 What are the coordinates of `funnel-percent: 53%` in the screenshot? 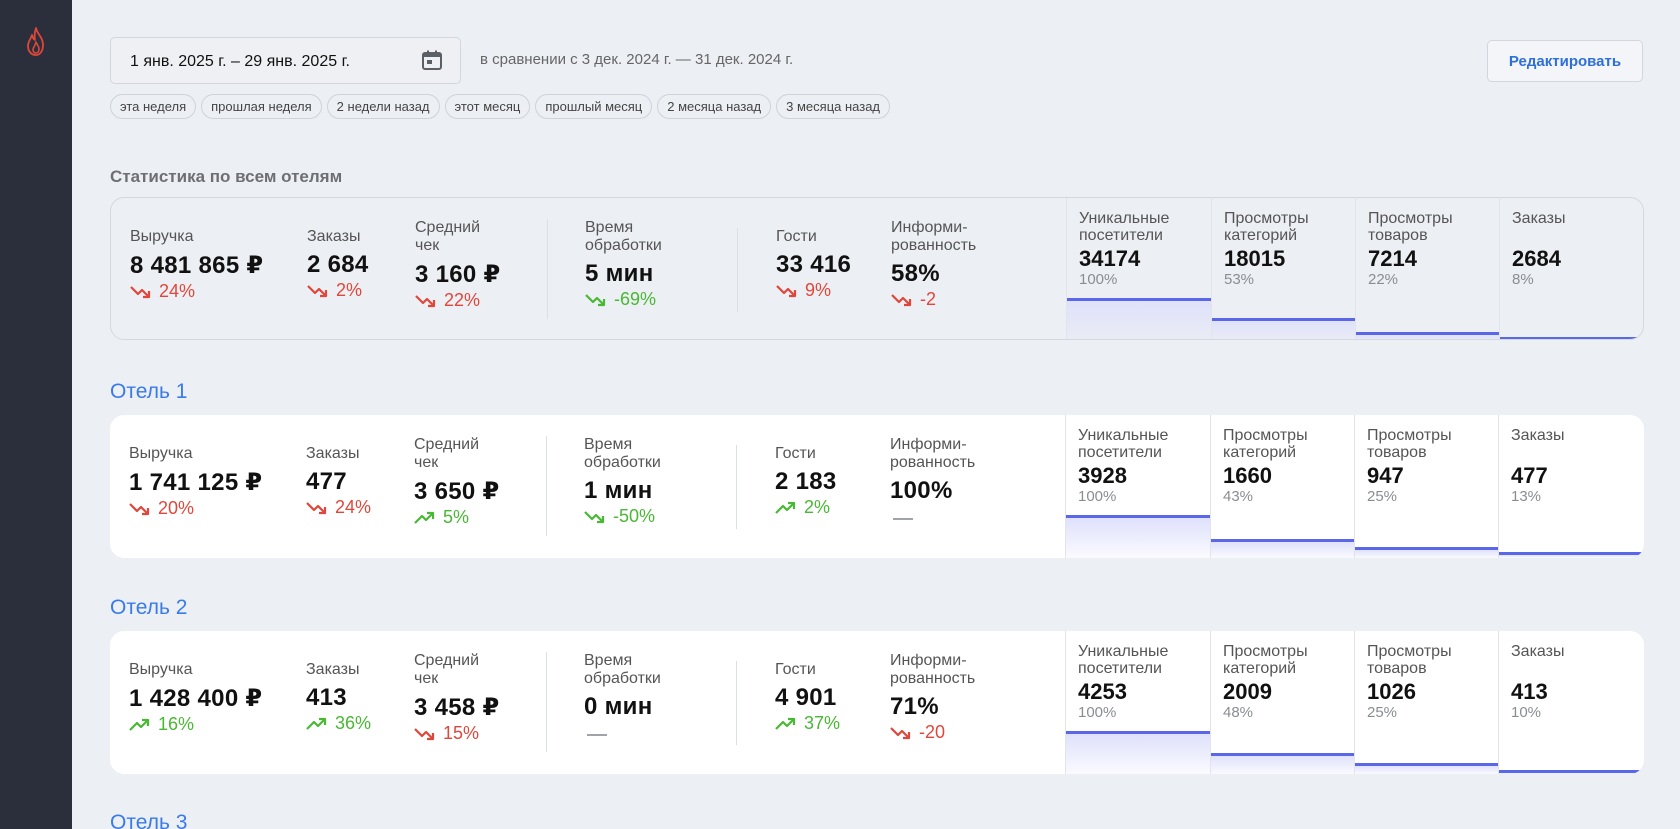 It's located at (1239, 279).